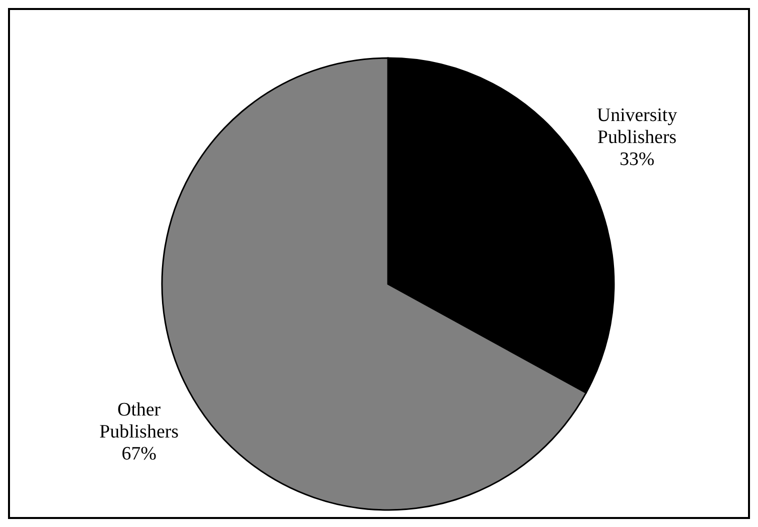 This screenshot has width=758, height=527. What do you see at coordinates (637, 159) in the screenshot?
I see `data-label: 33%` at bounding box center [637, 159].